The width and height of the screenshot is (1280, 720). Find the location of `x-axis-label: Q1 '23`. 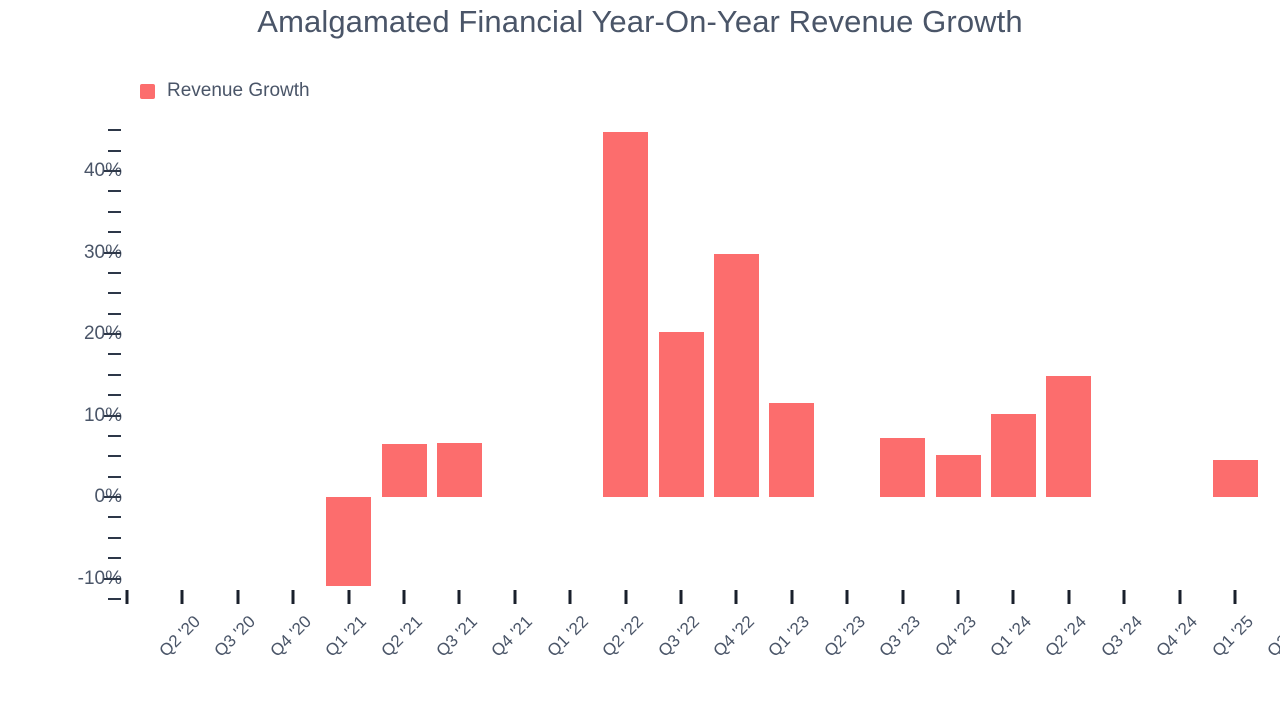

x-axis-label: Q1 '23 is located at coordinates (789, 636).